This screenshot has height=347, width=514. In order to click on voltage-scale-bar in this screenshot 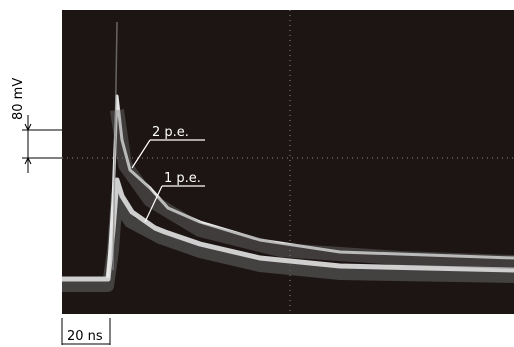, I will do `click(42, 144)`.